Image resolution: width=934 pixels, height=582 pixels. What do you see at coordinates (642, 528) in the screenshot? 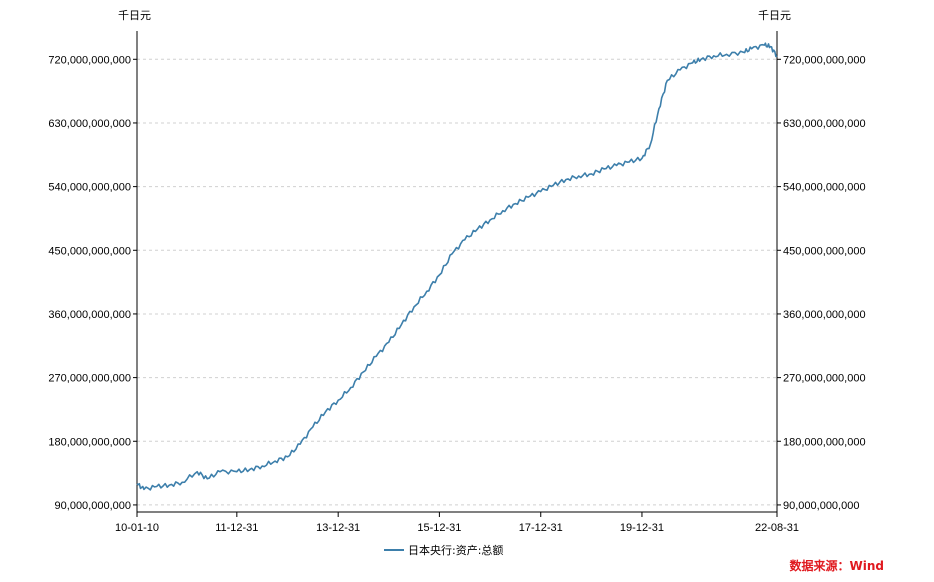
I see `x-tick-label: 19-12-31` at bounding box center [642, 528].